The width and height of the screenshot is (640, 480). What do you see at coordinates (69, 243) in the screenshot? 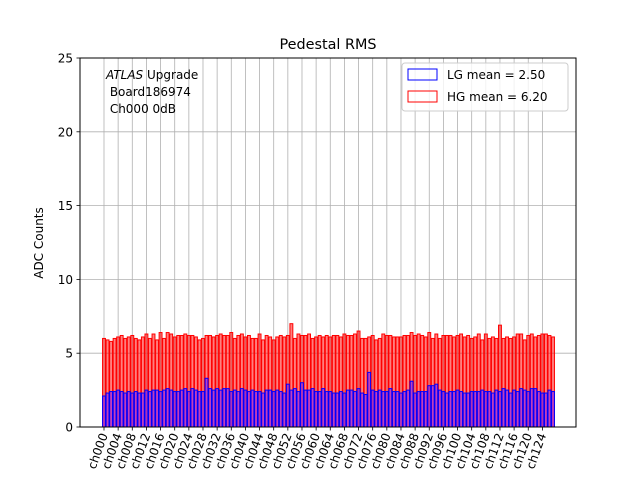
I see `y-axis-ticks: 0 5 10 15 20 25` at bounding box center [69, 243].